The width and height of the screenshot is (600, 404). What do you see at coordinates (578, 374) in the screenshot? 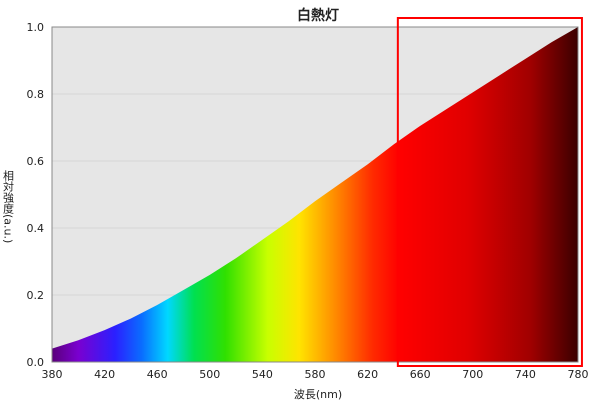
I see `x-tick-label: 780` at bounding box center [578, 374].